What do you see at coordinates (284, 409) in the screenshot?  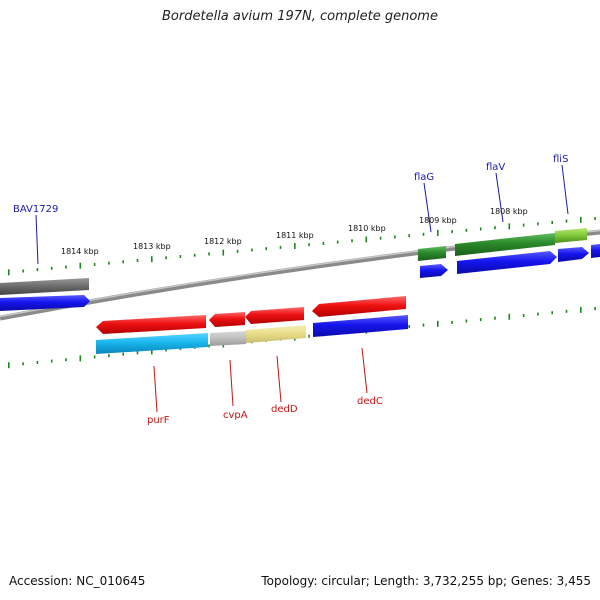 I see `gene-label-dedd: dedD` at bounding box center [284, 409].